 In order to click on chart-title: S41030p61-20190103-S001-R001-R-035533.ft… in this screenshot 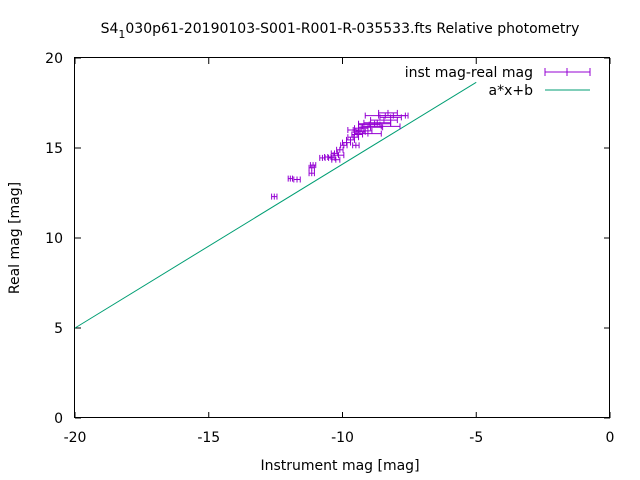, I will do `click(340, 31)`.